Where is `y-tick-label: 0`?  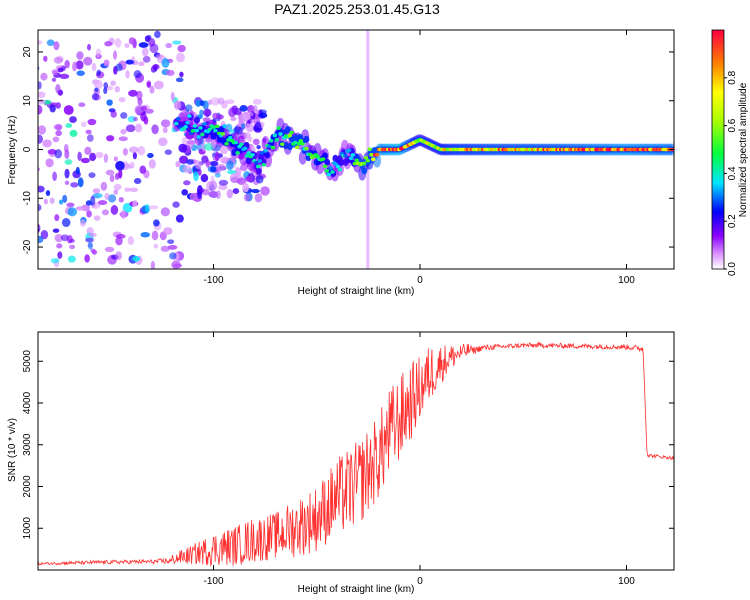 y-tick-label: 0 is located at coordinates (27, 149).